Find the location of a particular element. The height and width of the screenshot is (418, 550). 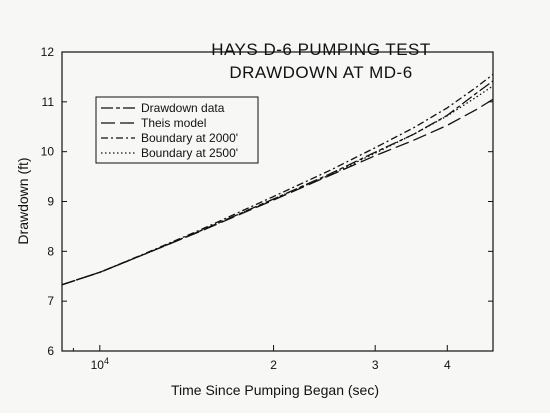

legend-label: Drawdown data is located at coordinates (183, 108).